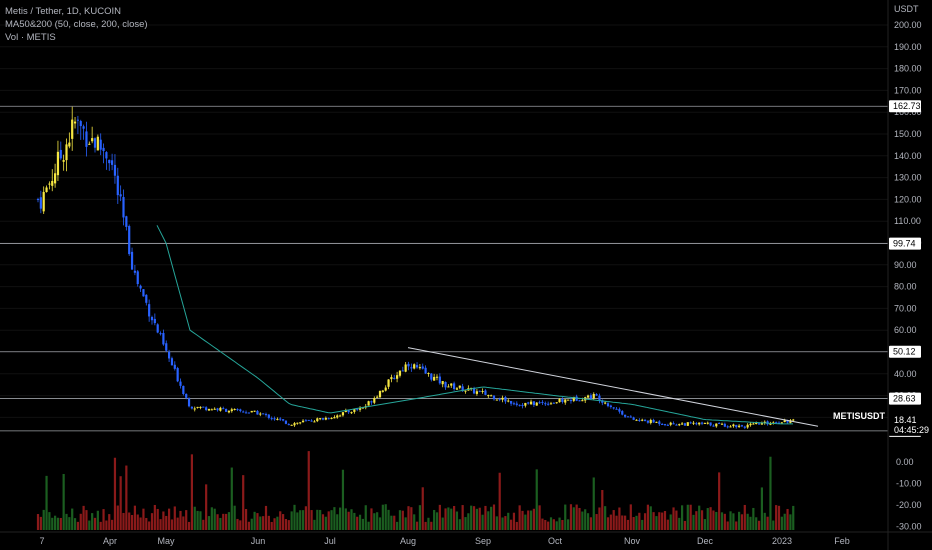  What do you see at coordinates (906, 9) in the screenshot?
I see `price-axis-unit: USDT` at bounding box center [906, 9].